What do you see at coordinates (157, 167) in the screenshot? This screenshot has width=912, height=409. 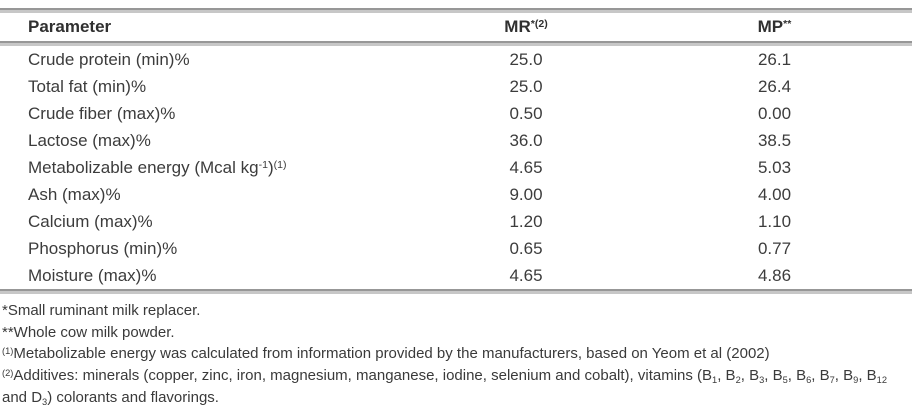 I see `parameter-cell: Metabolizable energy (Mcal kg-1)(1)` at bounding box center [157, 167].